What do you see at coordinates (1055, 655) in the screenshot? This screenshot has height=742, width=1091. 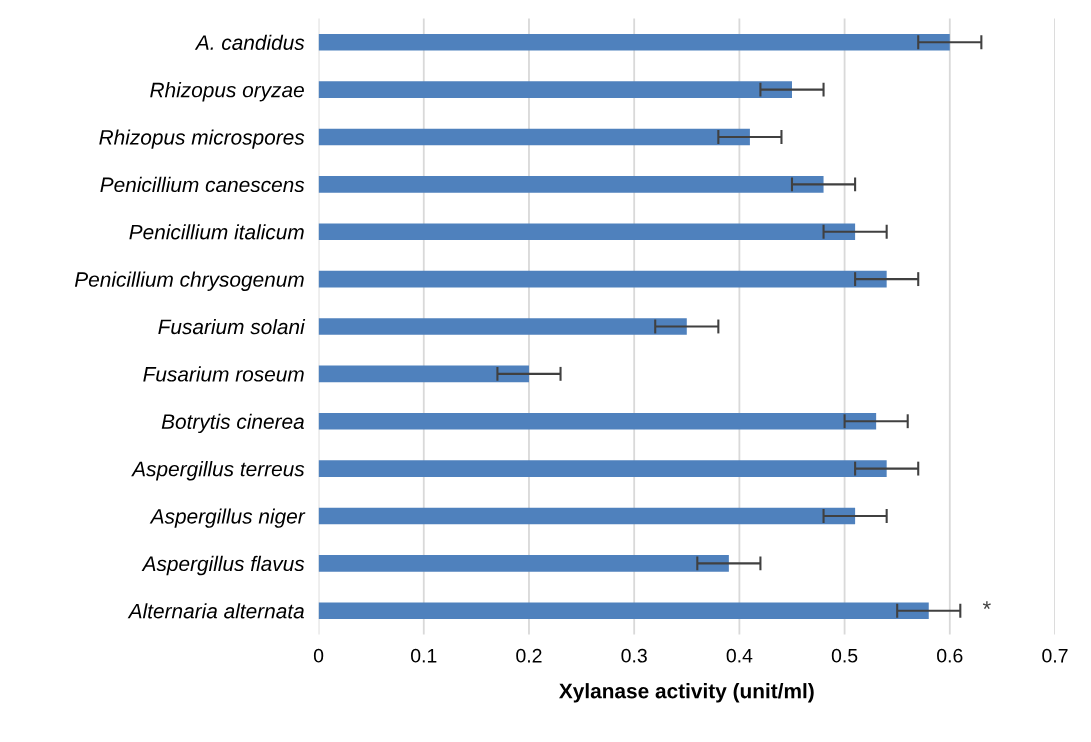 I see `x-tick-label: 0.7` at bounding box center [1055, 655].